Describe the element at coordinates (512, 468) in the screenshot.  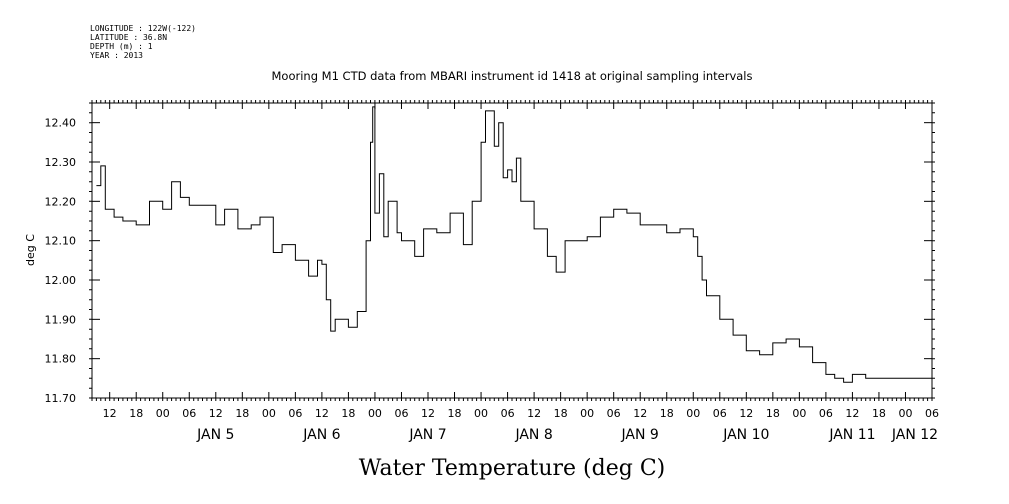
I see `x-axis-label: Water Temperature (deg C)` at that location.